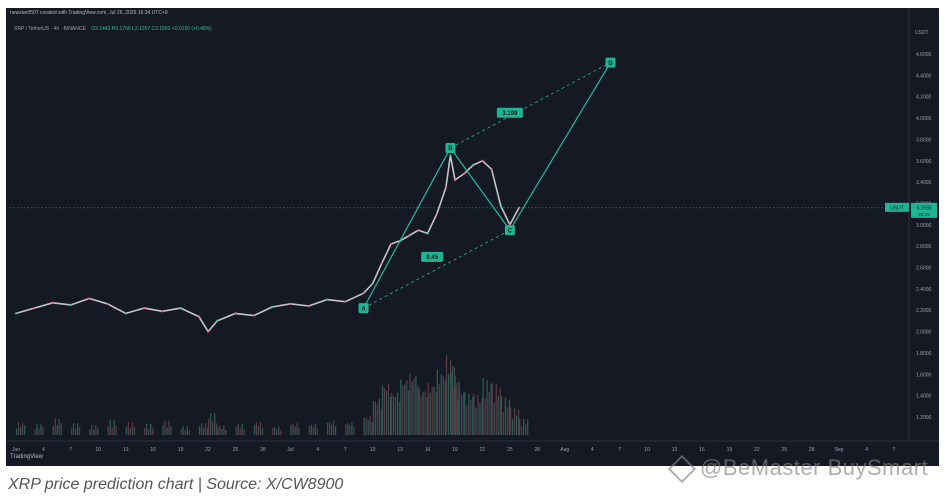  What do you see at coordinates (400, 450) in the screenshot?
I see `x-tick-label: 13` at bounding box center [400, 450].